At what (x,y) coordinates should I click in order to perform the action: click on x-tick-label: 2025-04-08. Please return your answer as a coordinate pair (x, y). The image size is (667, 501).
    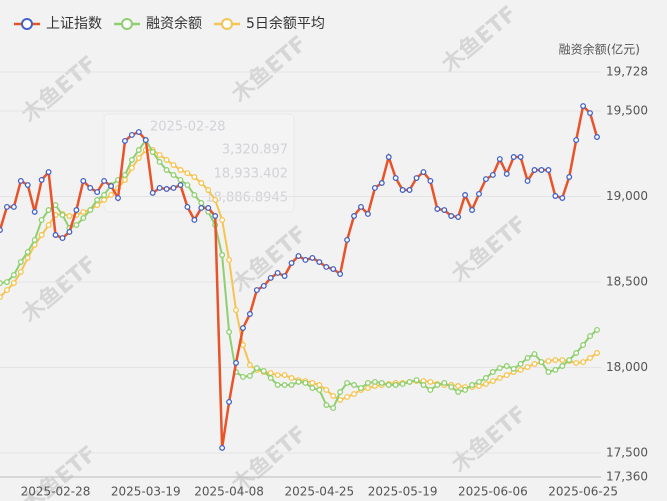
    Looking at the image, I should click on (229, 492).